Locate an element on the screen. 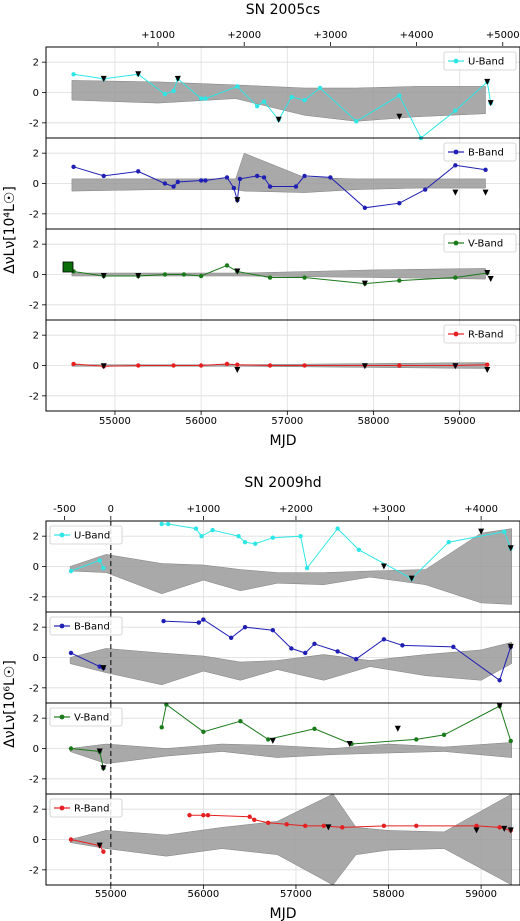 The height and width of the screenshot is (921, 520). top-tick-label: +4000 is located at coordinates (417, 35).